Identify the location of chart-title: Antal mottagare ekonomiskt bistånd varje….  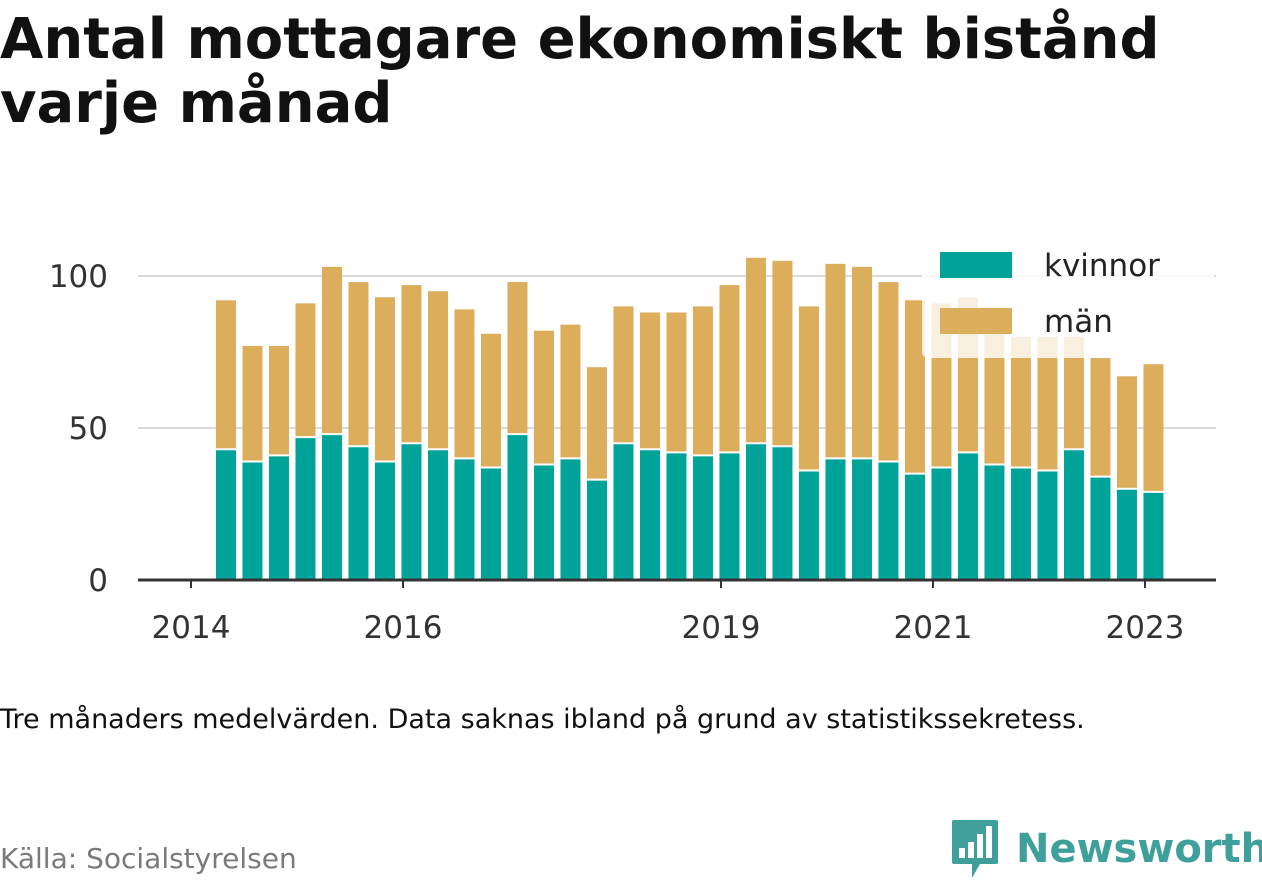
(580, 71).